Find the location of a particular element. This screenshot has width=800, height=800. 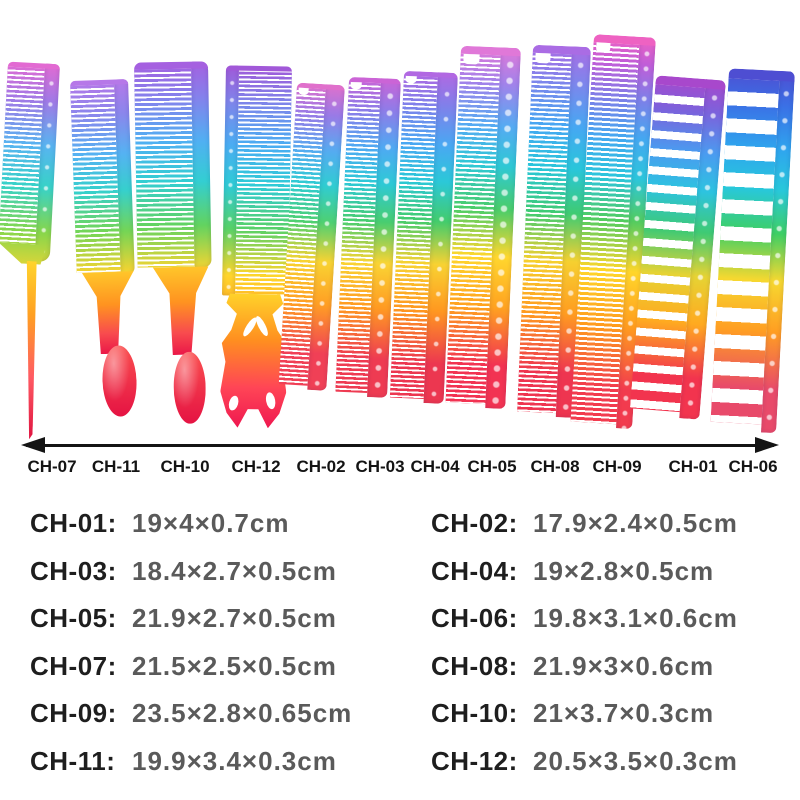

spec-dimensions: 19.8×3.1×0.6cm is located at coordinates (635, 618).